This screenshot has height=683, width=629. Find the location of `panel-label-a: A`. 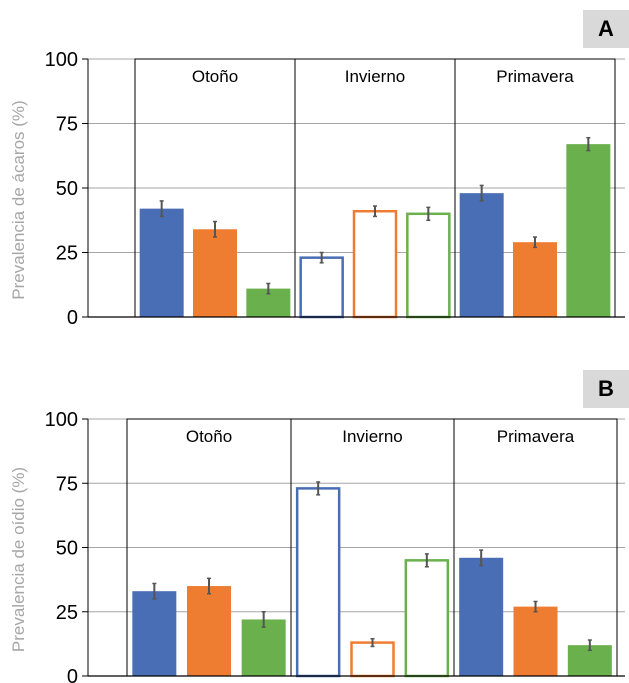

panel-label-a: A is located at coordinates (606, 29).